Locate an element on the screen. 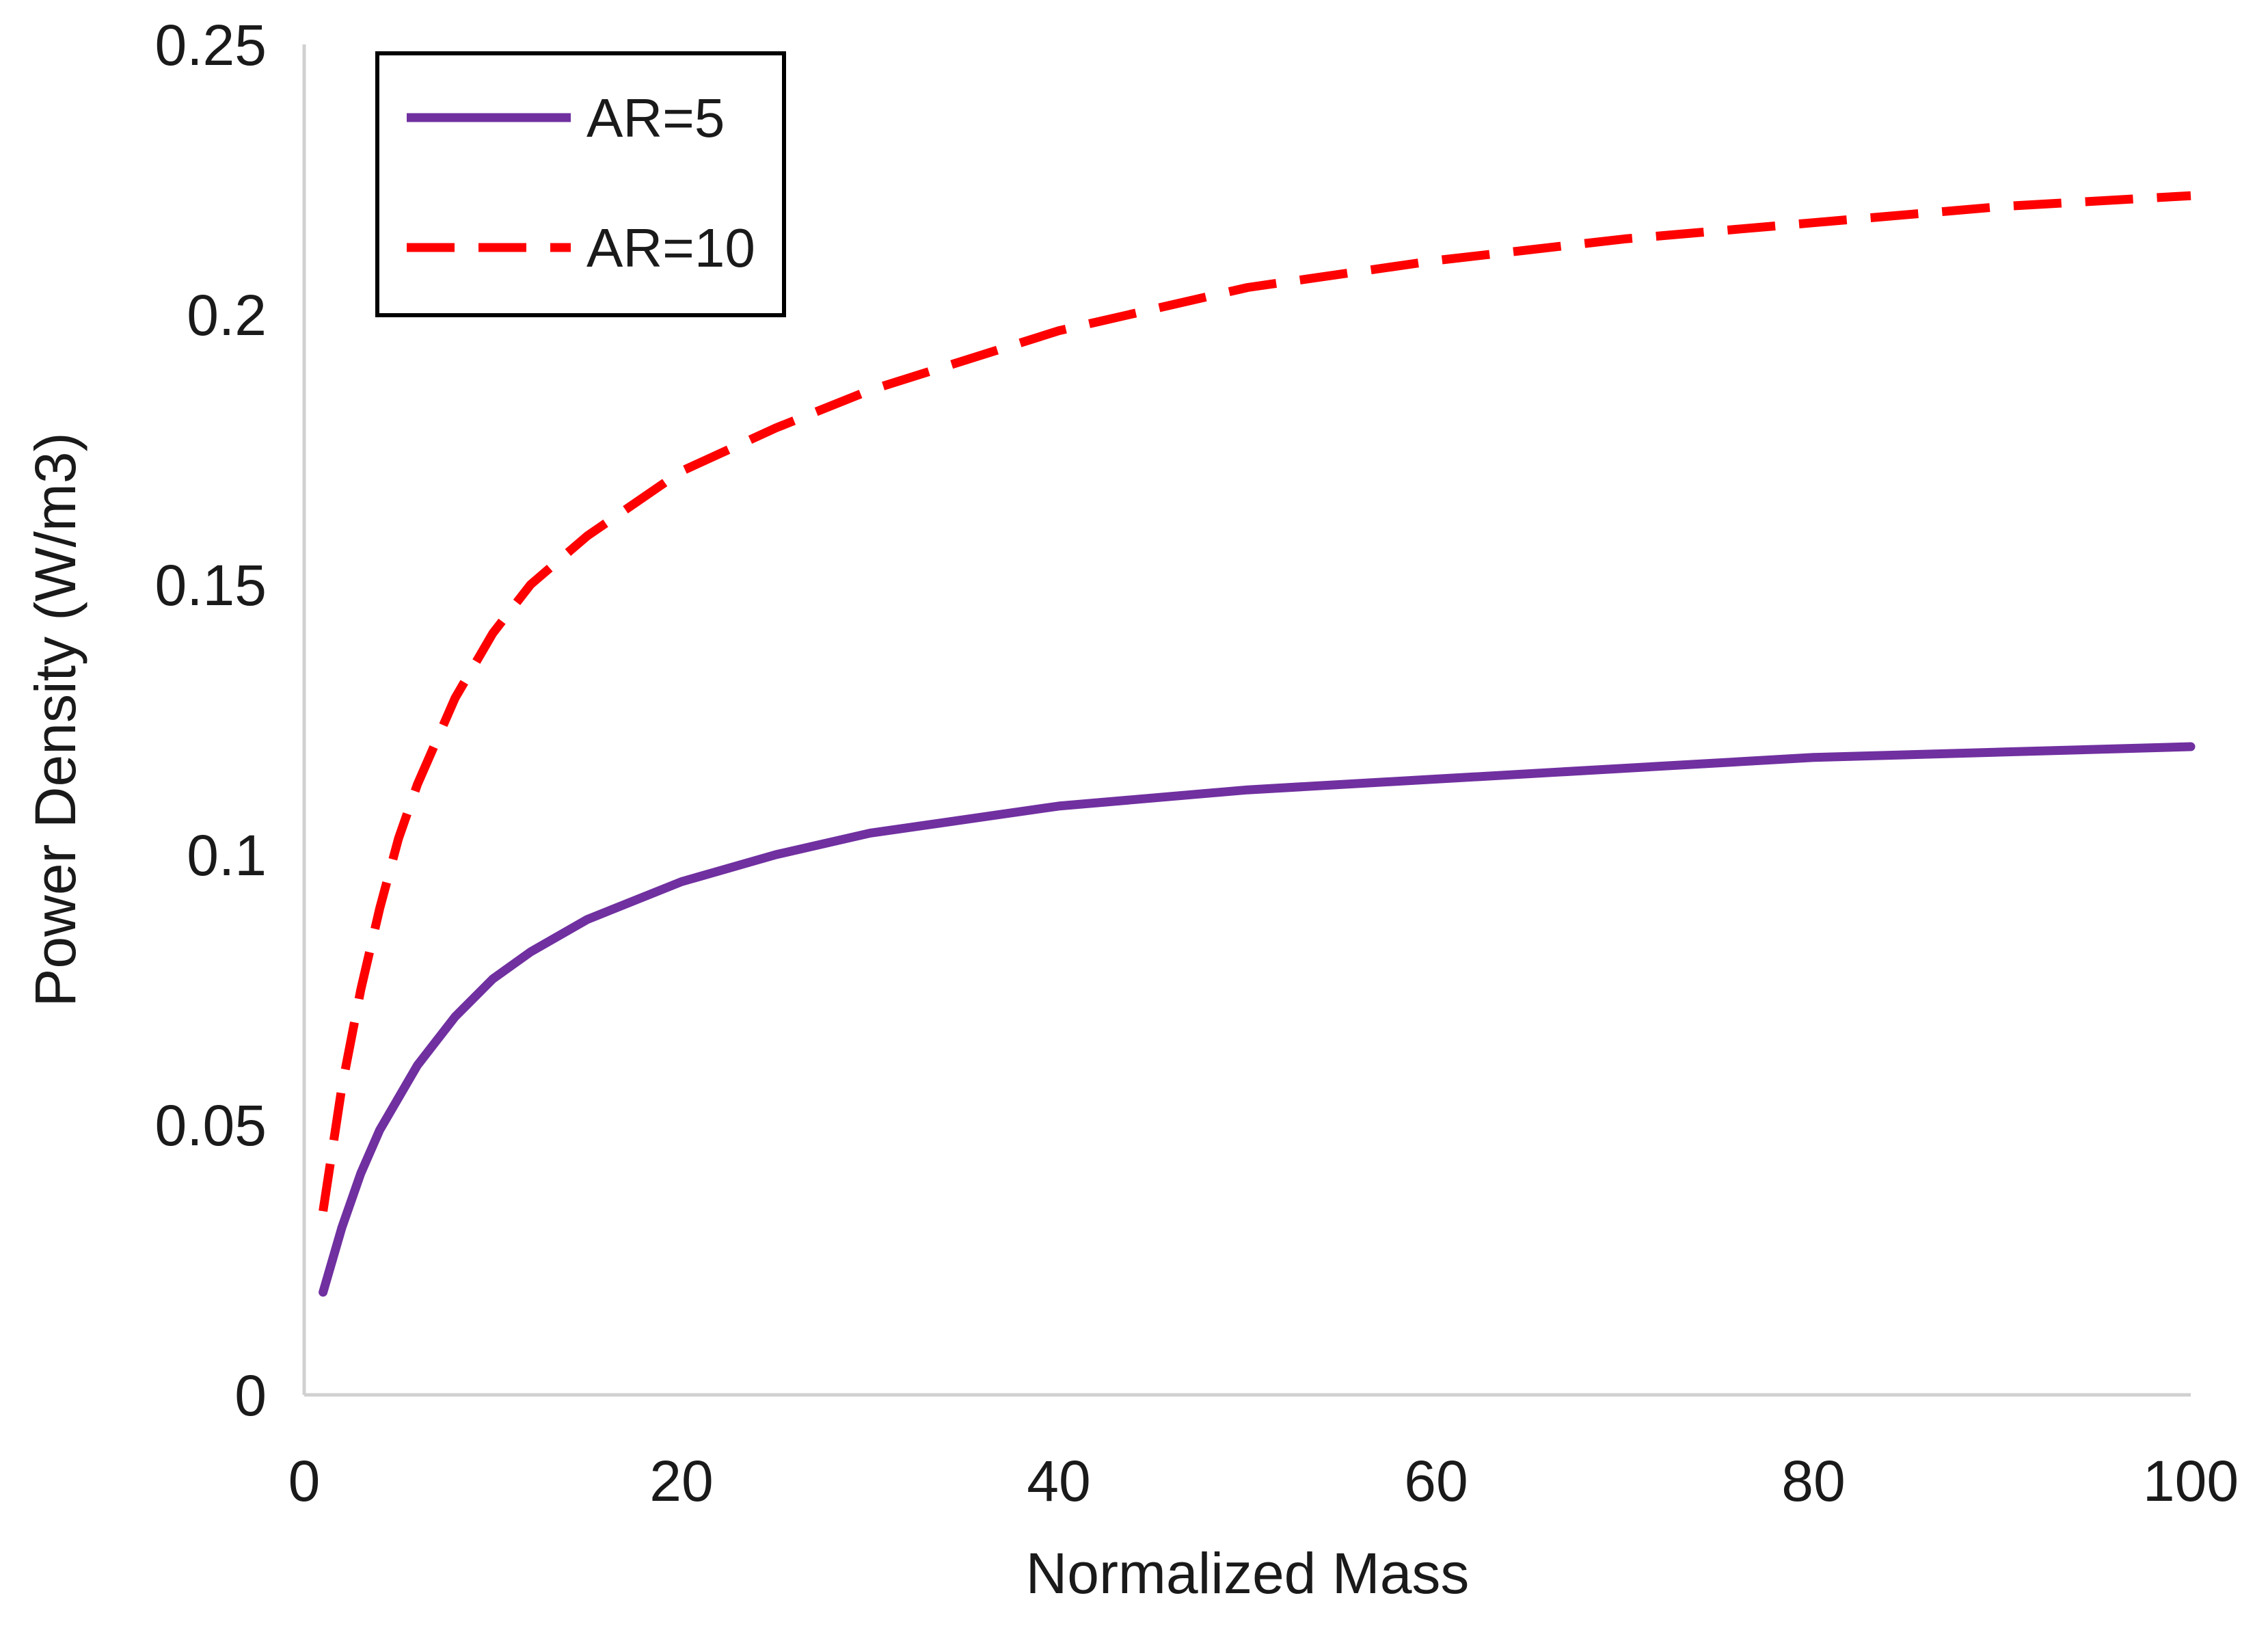 The image size is (2268, 1641). x-tick-label: 60 is located at coordinates (1436, 1481).